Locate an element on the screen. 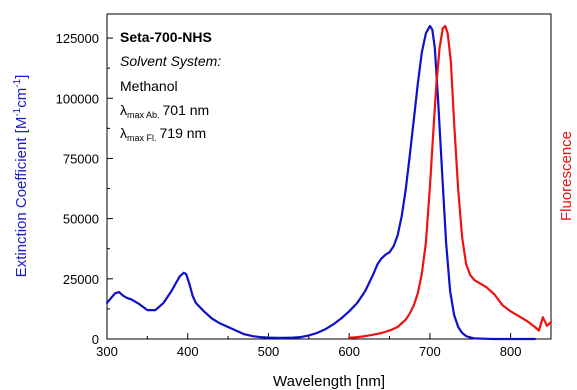  solvent-system-label: Solvent System: is located at coordinates (170, 61).